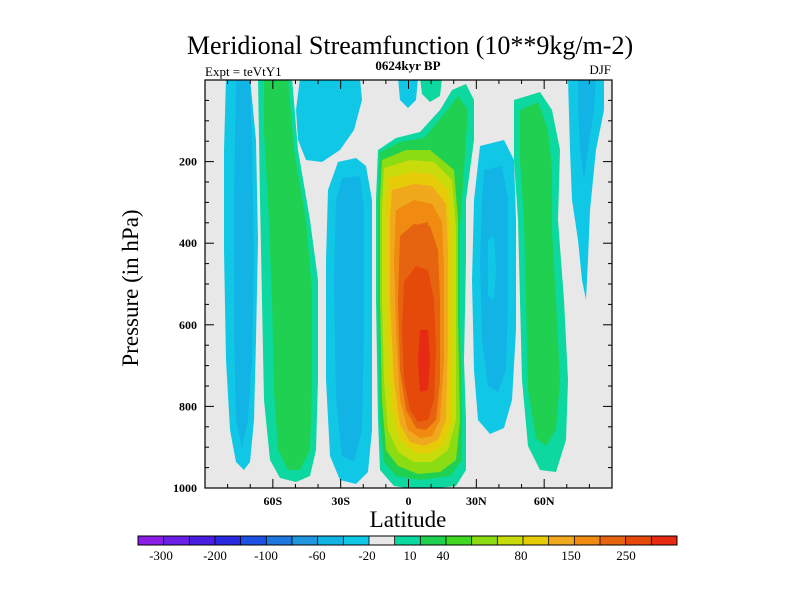 Image resolution: width=800 pixels, height=600 pixels. What do you see at coordinates (541, 282) in the screenshot?
I see `nh-midlat-positive-cell` at bounding box center [541, 282].